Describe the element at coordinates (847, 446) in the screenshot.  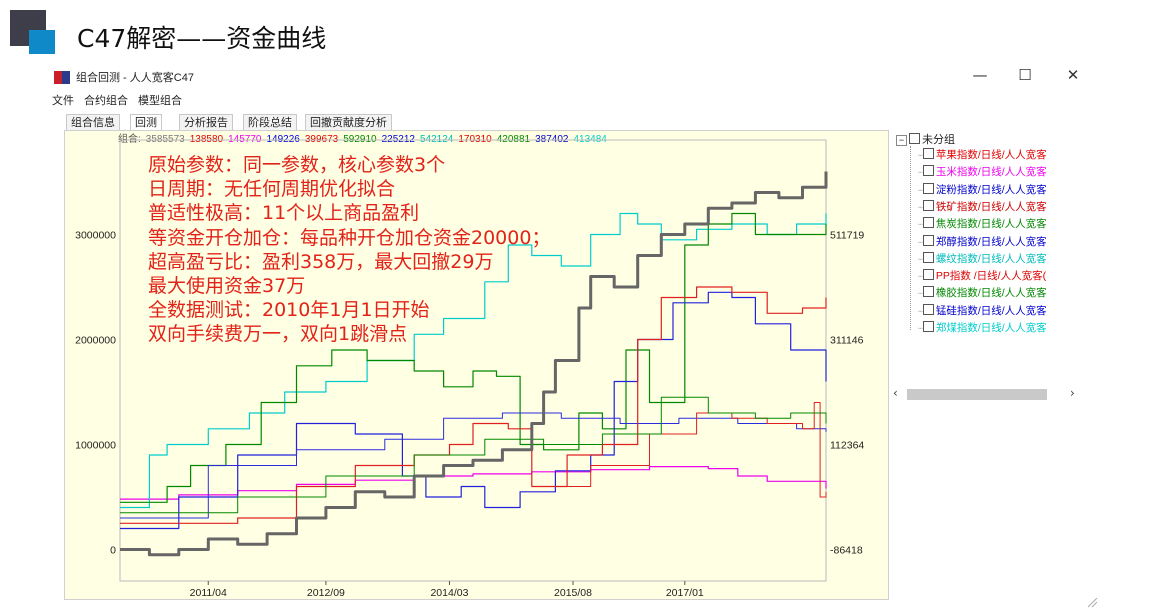
I see `y-right-tick-label: 112364` at that location.